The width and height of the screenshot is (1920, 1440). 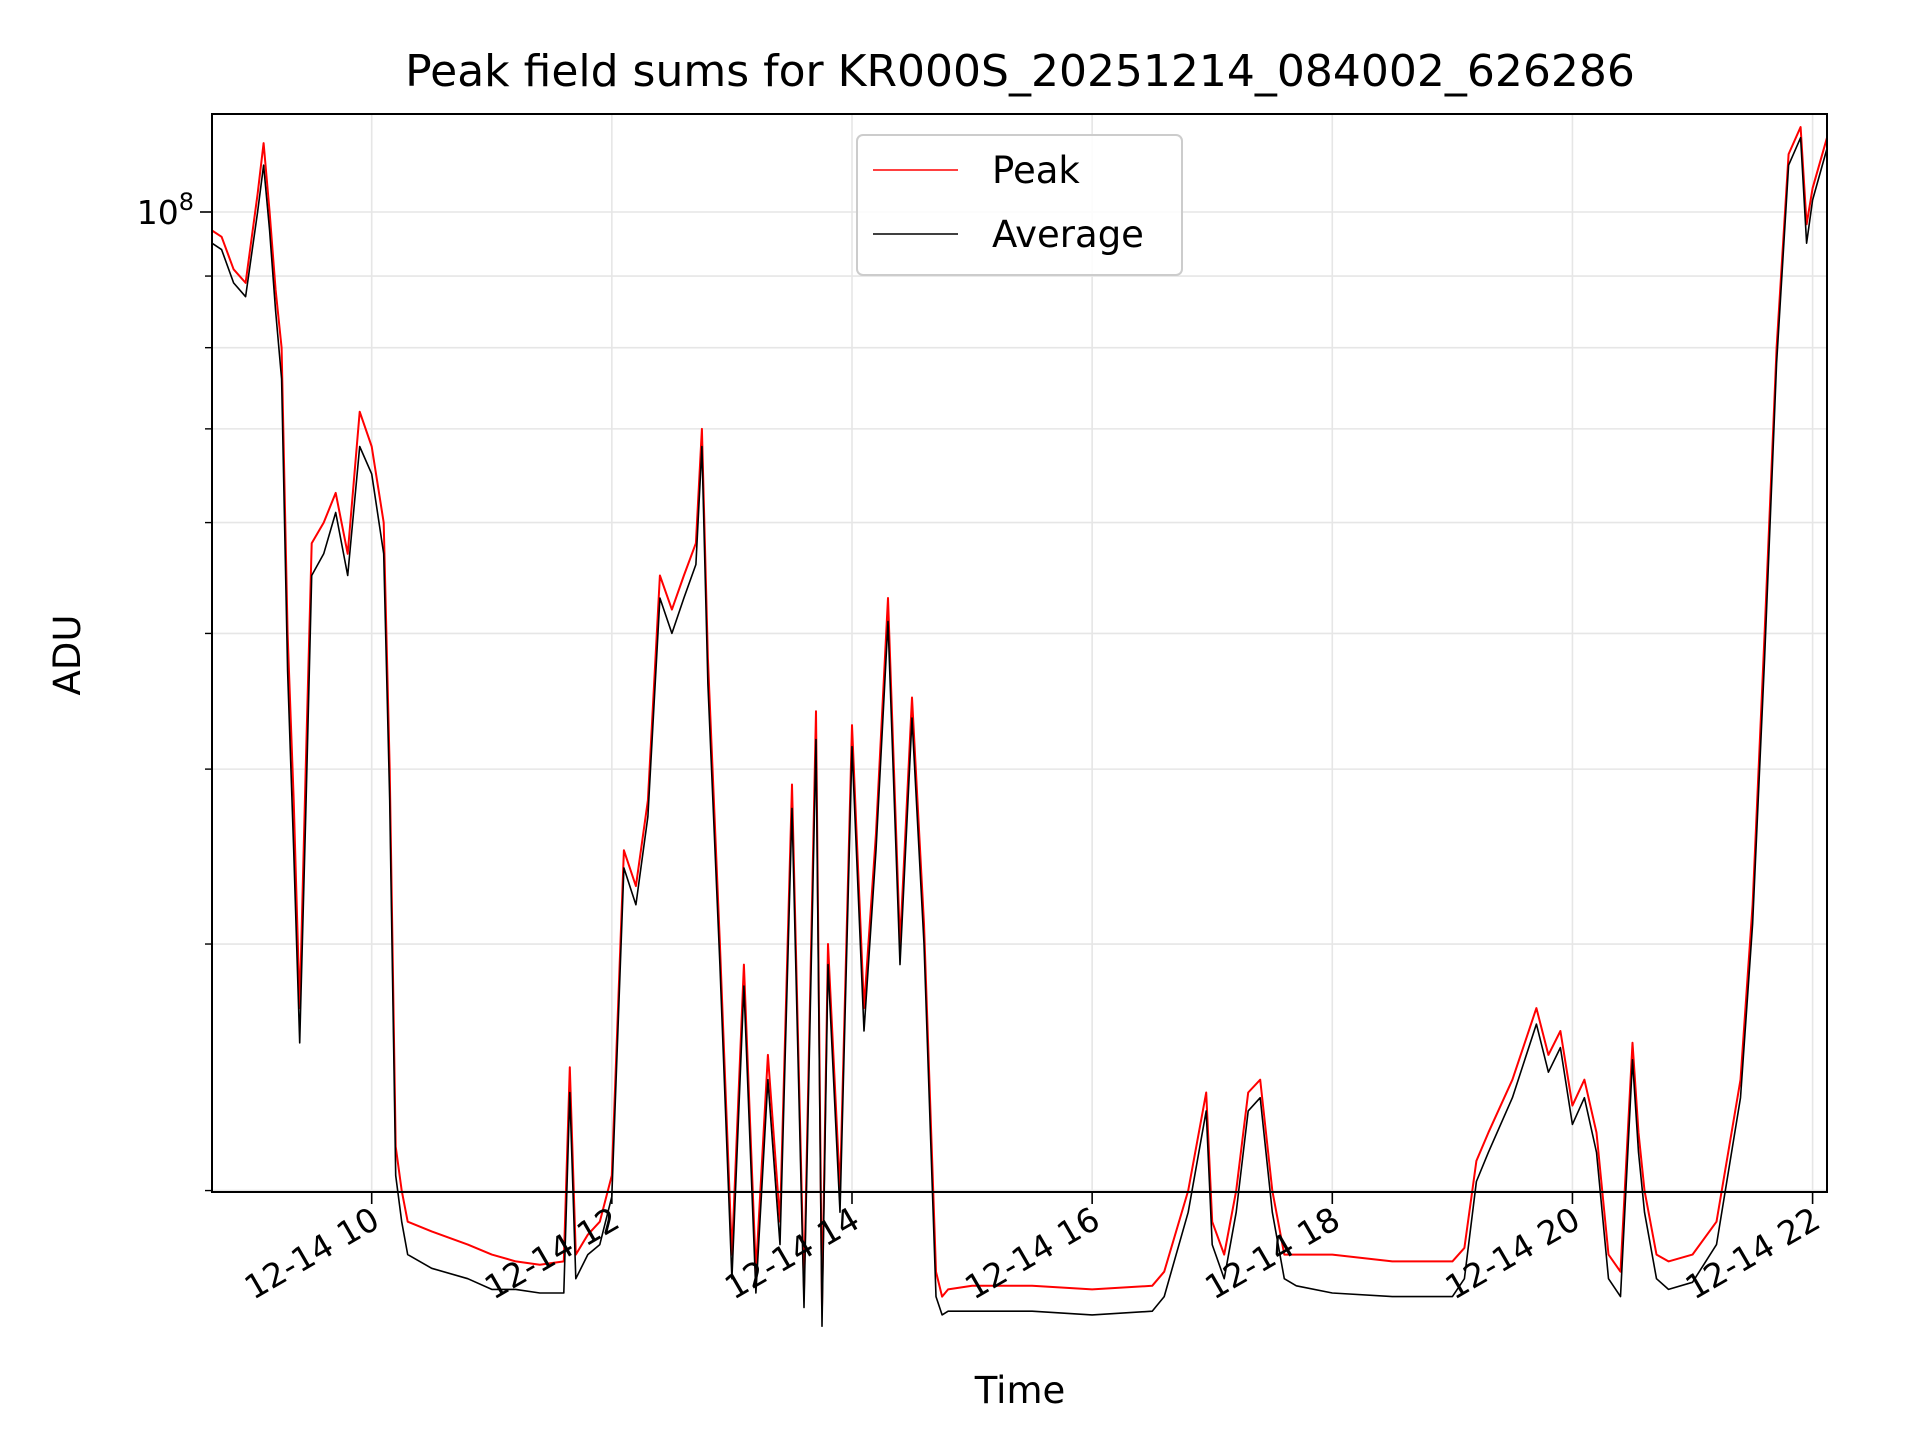 I want to click on y-tick-label: 108, so click(x=165, y=210).